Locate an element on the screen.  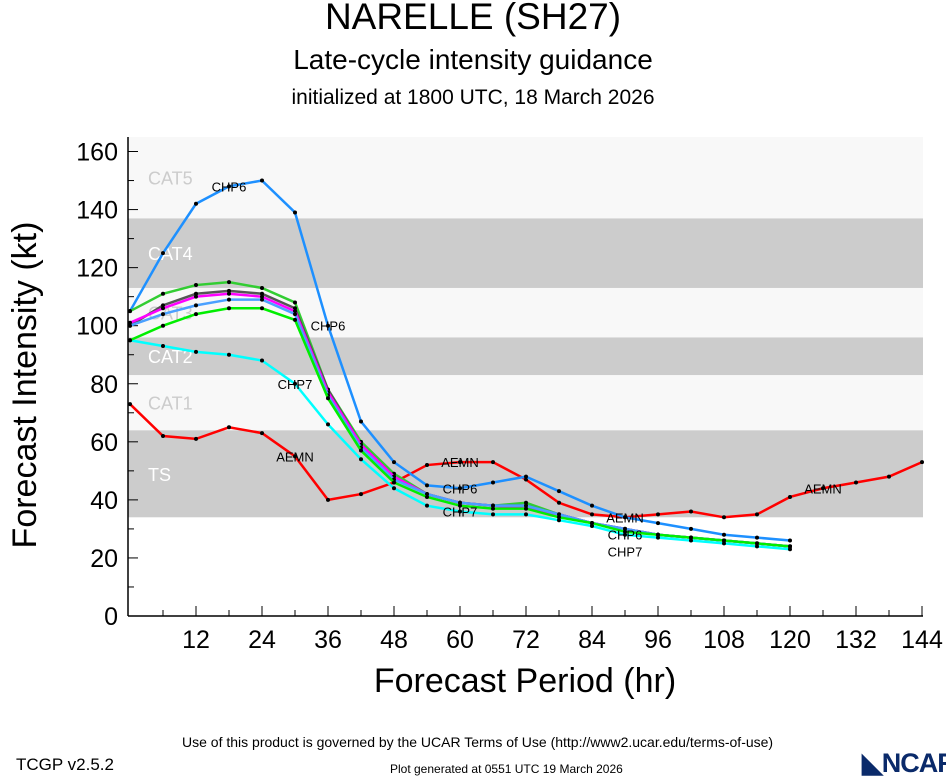
band-cat2 is located at coordinates (525, 356).